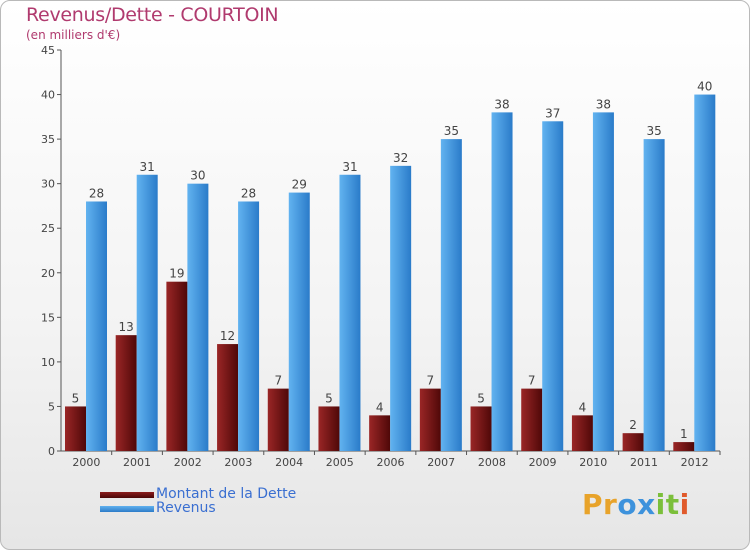  I want to click on y-tick-label: 0, so click(51, 451).